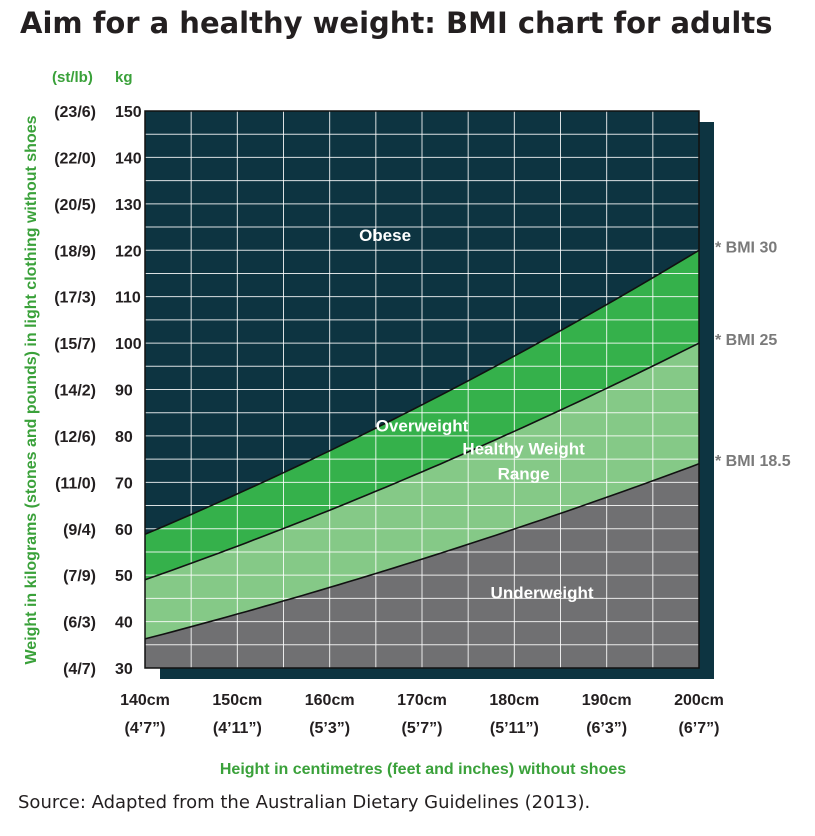 Image resolution: width=815 pixels, height=836 pixels. What do you see at coordinates (75, 112) in the screenshot?
I see `y-tick-stlb: (23/6)` at bounding box center [75, 112].